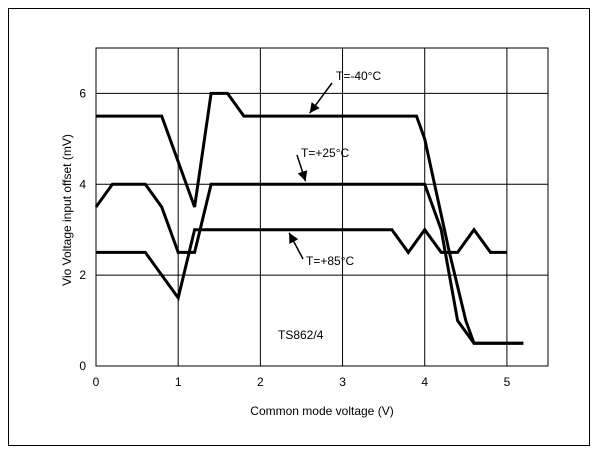  I want to click on x-tick-label: 0, so click(96, 382).